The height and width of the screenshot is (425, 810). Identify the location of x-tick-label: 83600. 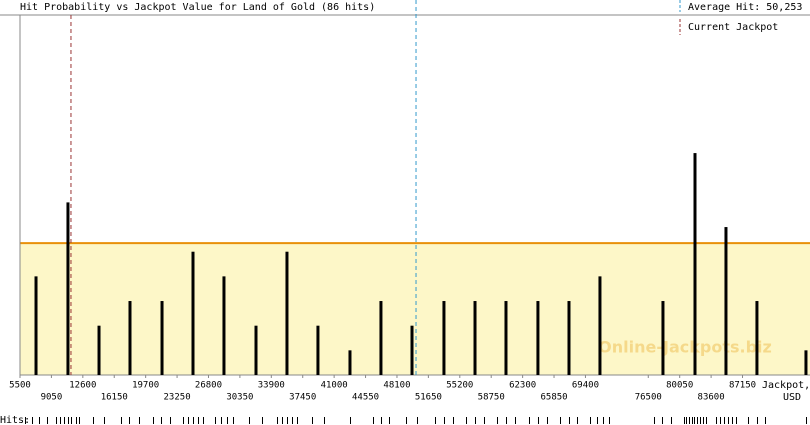
(711, 398).